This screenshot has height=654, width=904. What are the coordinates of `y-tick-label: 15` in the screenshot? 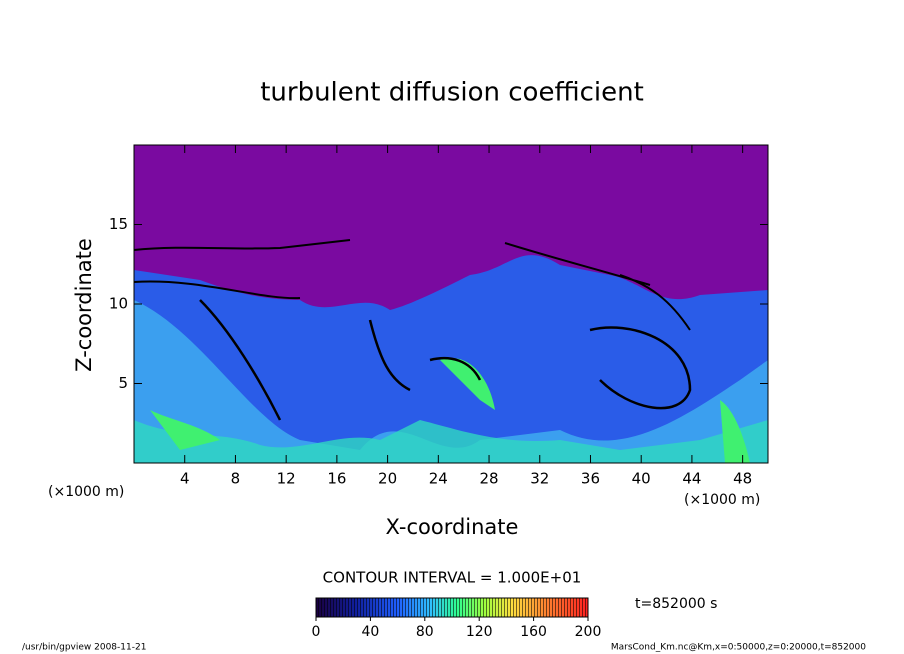 It's located at (118, 224).